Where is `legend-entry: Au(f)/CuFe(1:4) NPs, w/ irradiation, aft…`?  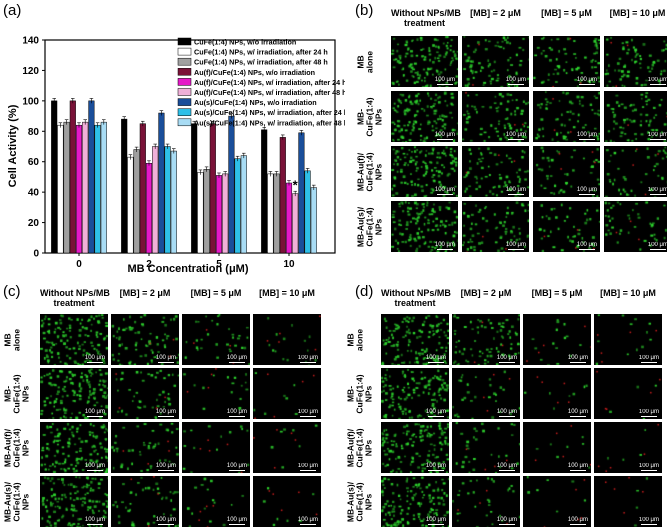
legend-entry: Au(f)/CuFe(1:4) NPs, w/ irradiation, aft… is located at coordinates (269, 92).